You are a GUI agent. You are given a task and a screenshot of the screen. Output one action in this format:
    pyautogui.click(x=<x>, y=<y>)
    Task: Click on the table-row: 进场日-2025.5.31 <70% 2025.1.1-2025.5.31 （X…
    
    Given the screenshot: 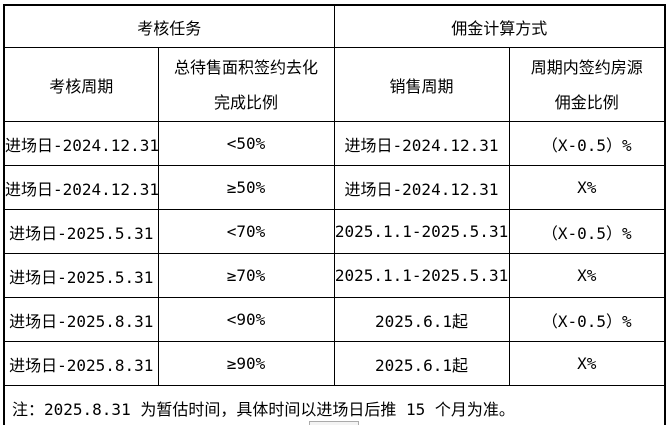 What is the action you would take?
    pyautogui.click(x=334, y=231)
    